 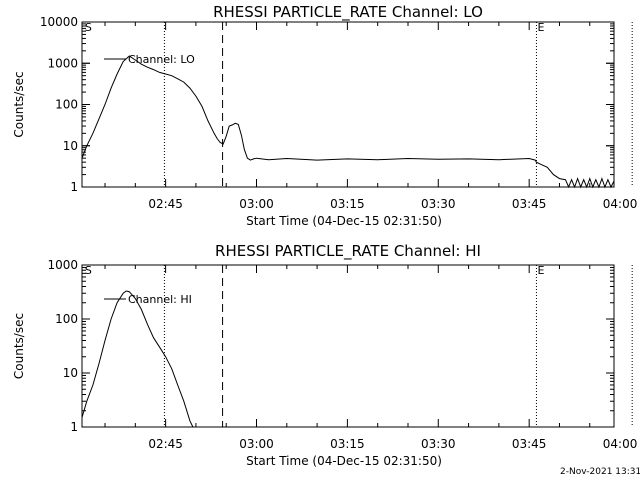 What do you see at coordinates (348, 251) in the screenshot?
I see `chart-title: RHESSI PARTICLE_RATE Channel: HI` at bounding box center [348, 251].